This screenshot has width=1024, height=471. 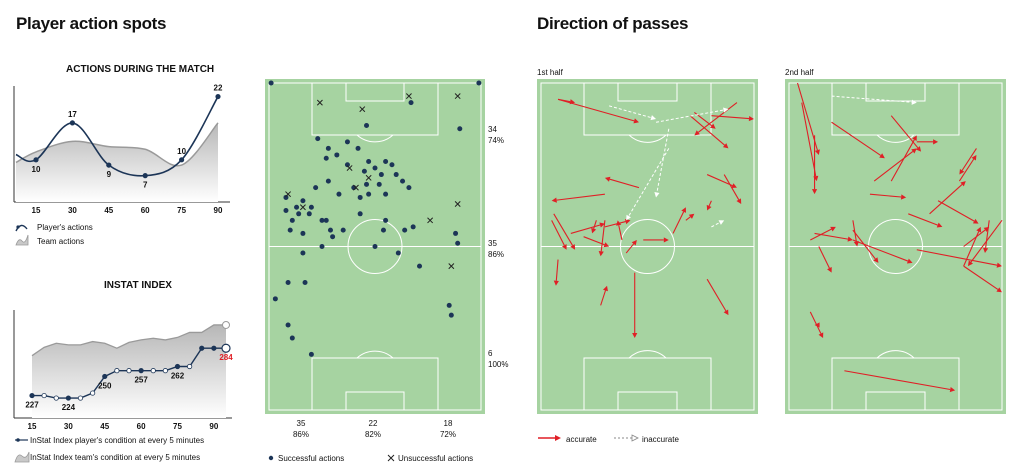 I want to click on x-tick-label: 45, so click(x=108, y=210).